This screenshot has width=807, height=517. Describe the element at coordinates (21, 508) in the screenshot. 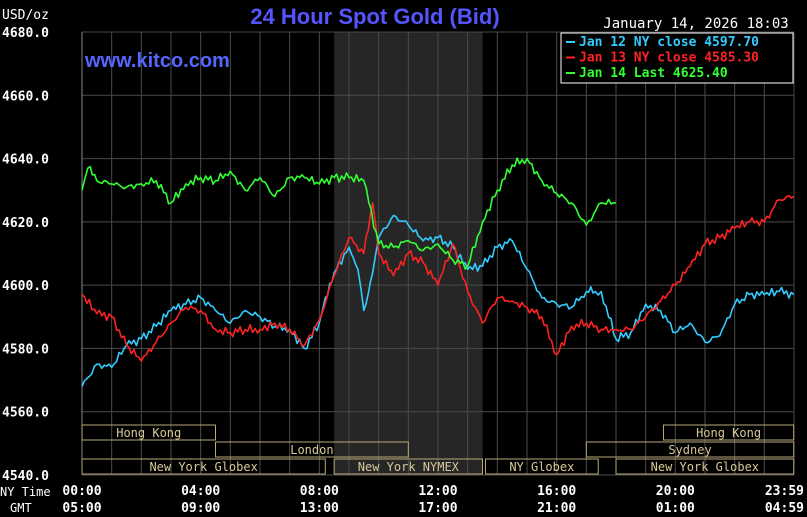

I see `gmt-label: GMT` at that location.